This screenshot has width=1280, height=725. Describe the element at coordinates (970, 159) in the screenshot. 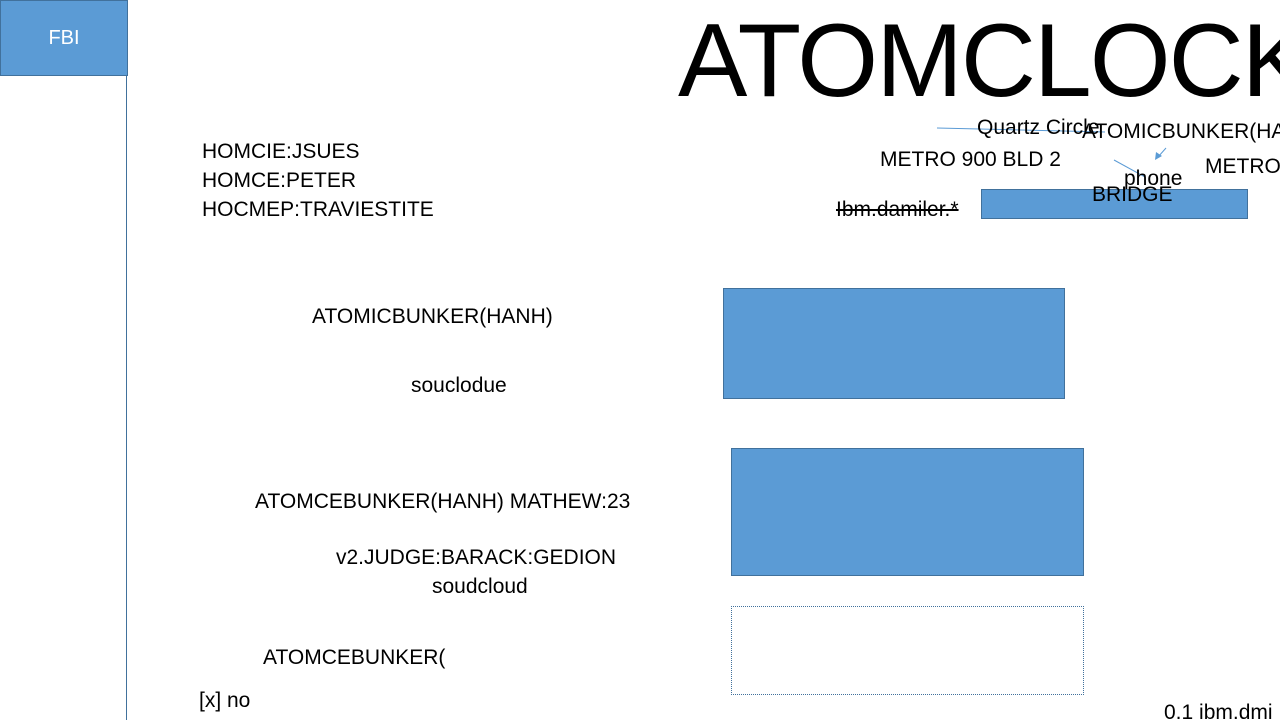

I see `metro-bld-label: METRO 900 BLD 2` at that location.